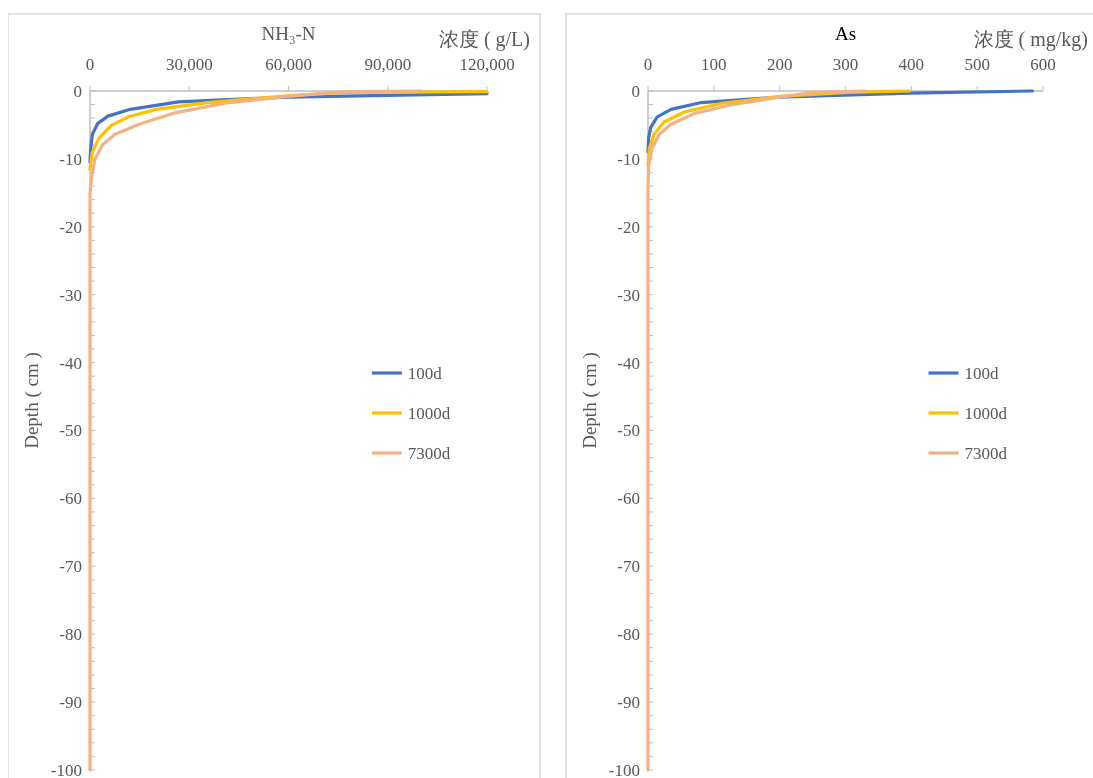 The width and height of the screenshot is (1093, 778). Describe the element at coordinates (388, 64) in the screenshot. I see `x-tick-label: 90,000` at that location.